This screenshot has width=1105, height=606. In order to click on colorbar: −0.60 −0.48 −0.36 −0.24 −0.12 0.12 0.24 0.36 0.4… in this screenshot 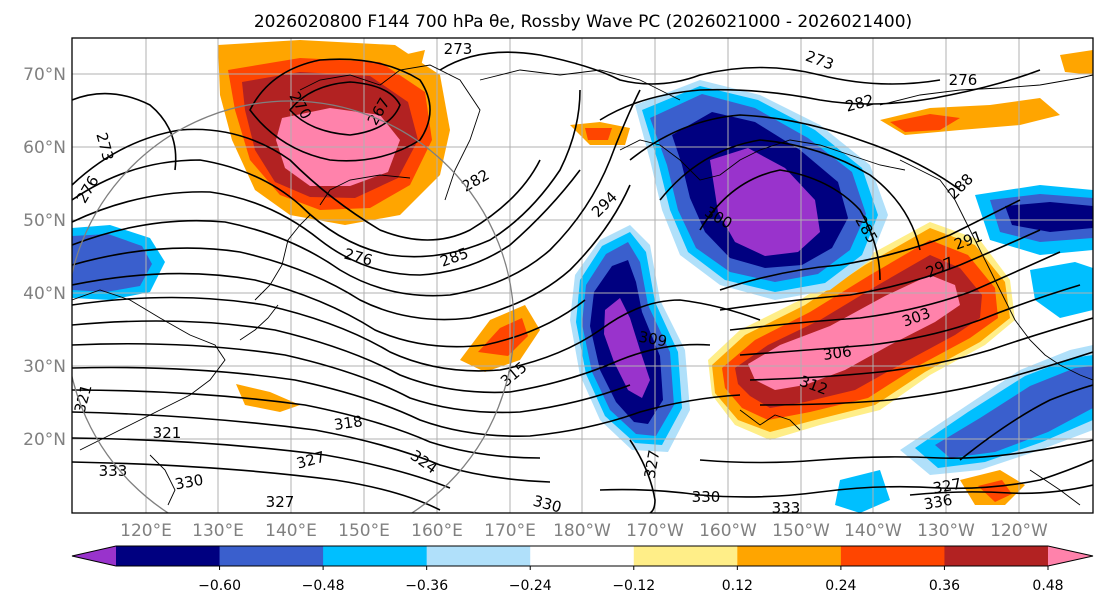, I will do `click(582, 569)`.